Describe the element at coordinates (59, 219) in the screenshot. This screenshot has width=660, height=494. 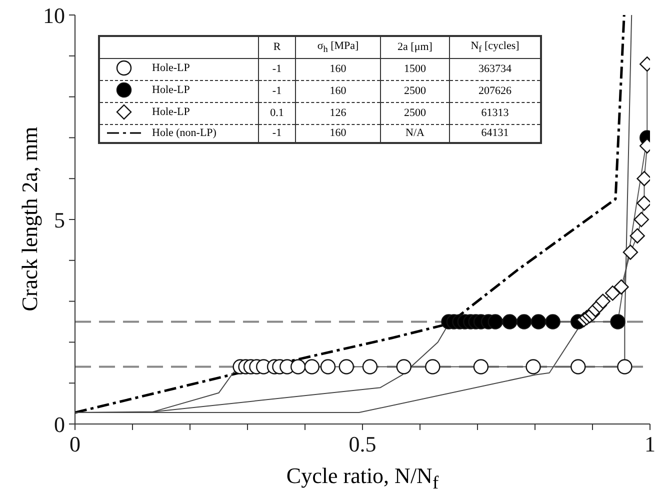
I see `y-tick-label: 5` at that location.